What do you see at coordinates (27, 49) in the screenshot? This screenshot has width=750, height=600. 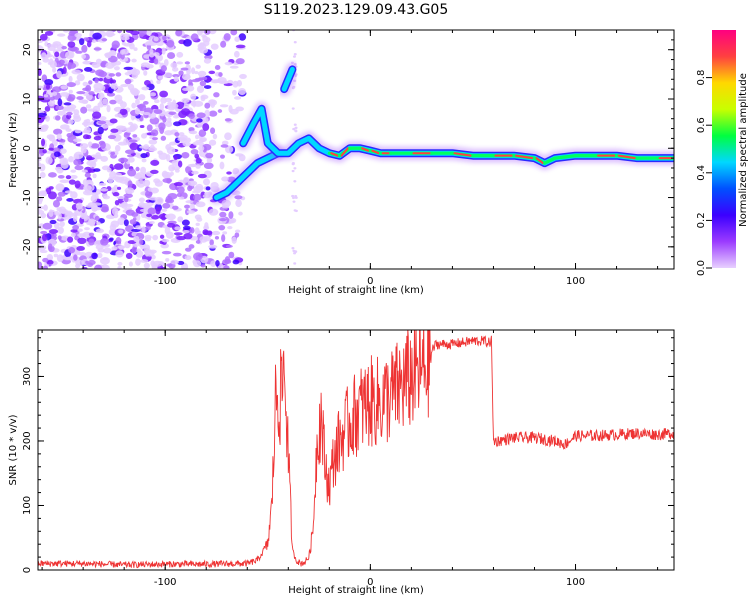 I see `y-tick-label: 20` at bounding box center [27, 49].